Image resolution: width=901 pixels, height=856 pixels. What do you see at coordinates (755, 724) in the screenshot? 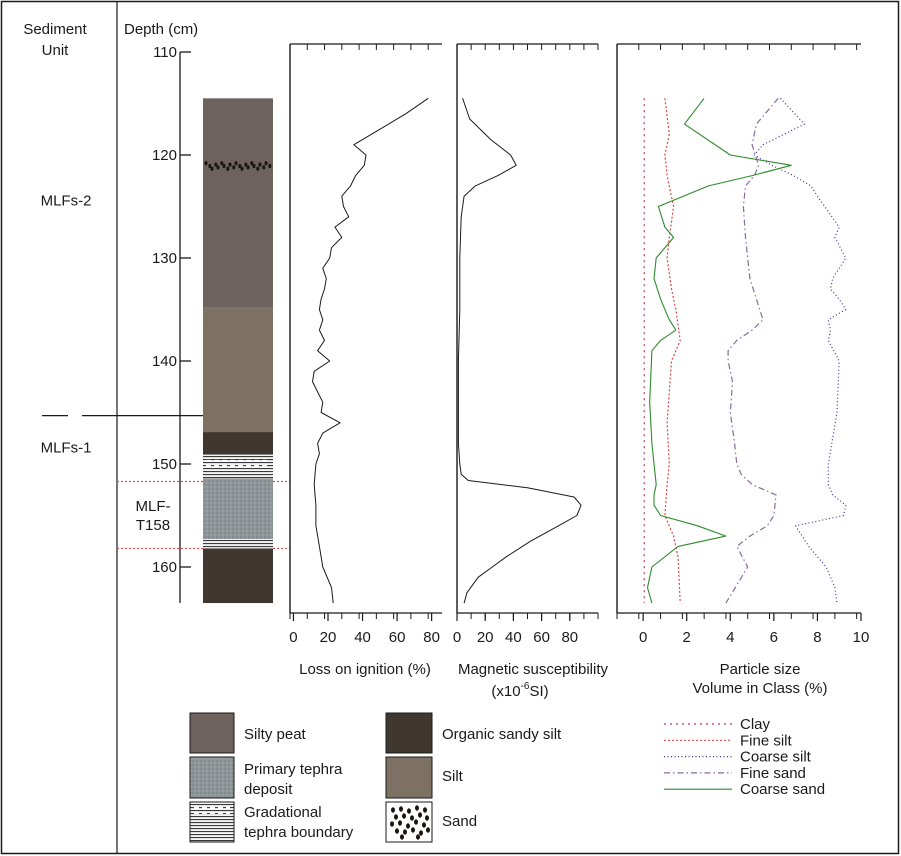
I see `legend-label-clay: Clay` at bounding box center [755, 724].